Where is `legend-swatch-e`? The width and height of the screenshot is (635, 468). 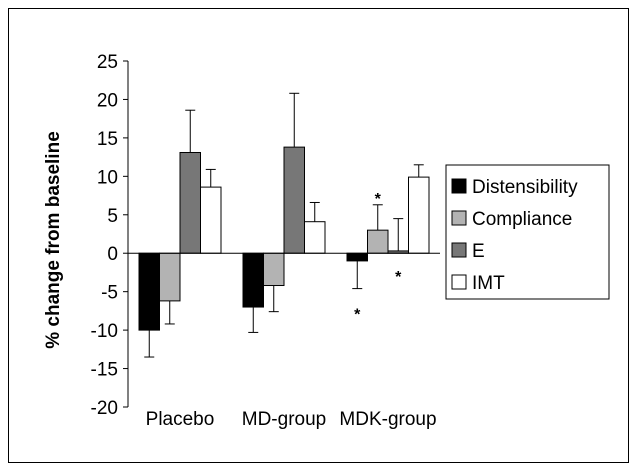 legend-swatch-e is located at coordinates (459, 250).